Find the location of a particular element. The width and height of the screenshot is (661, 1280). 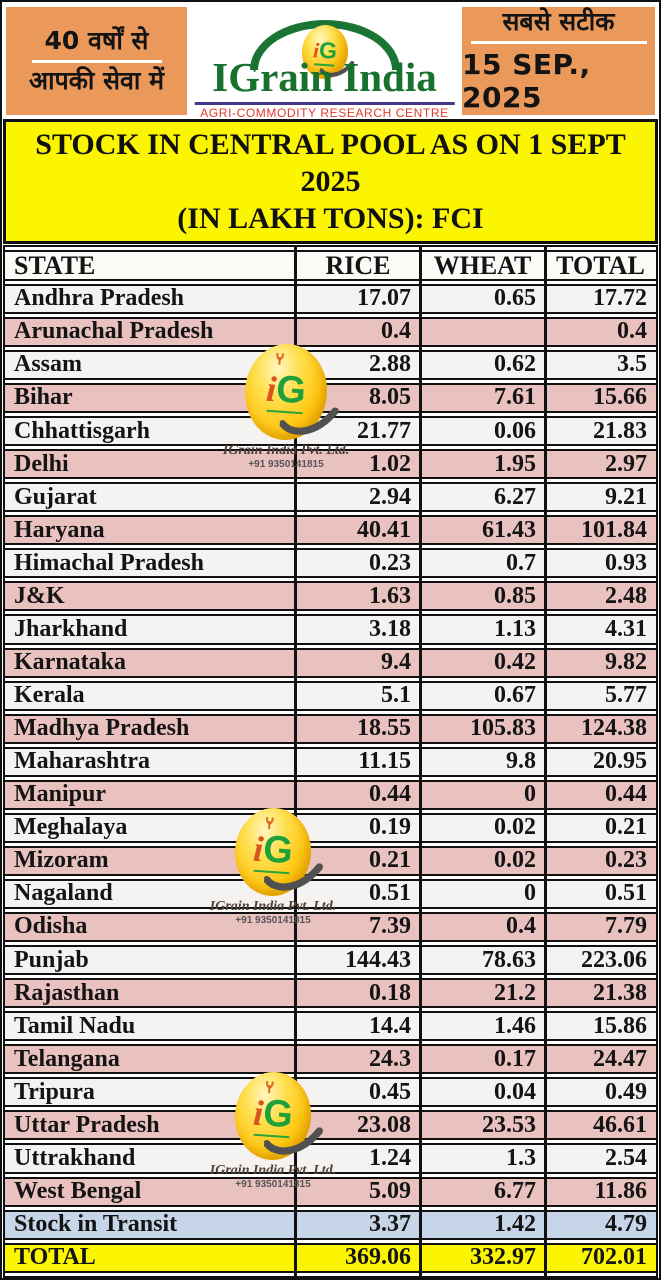

rice-cell: 0.45 is located at coordinates (358, 1092).